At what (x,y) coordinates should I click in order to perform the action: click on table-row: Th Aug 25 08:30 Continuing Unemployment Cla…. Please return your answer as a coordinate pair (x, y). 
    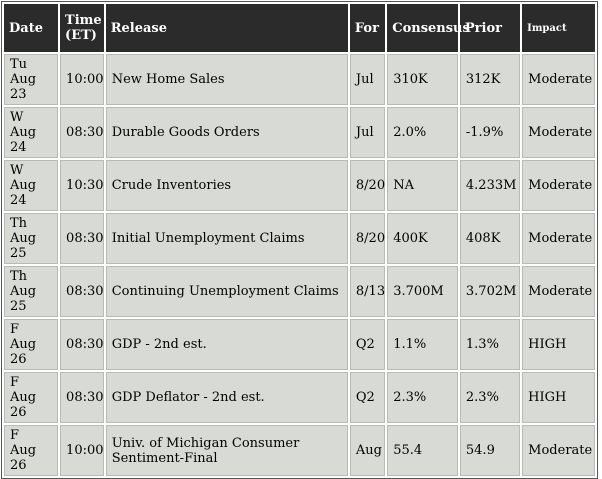
    Looking at the image, I should click on (299, 291).